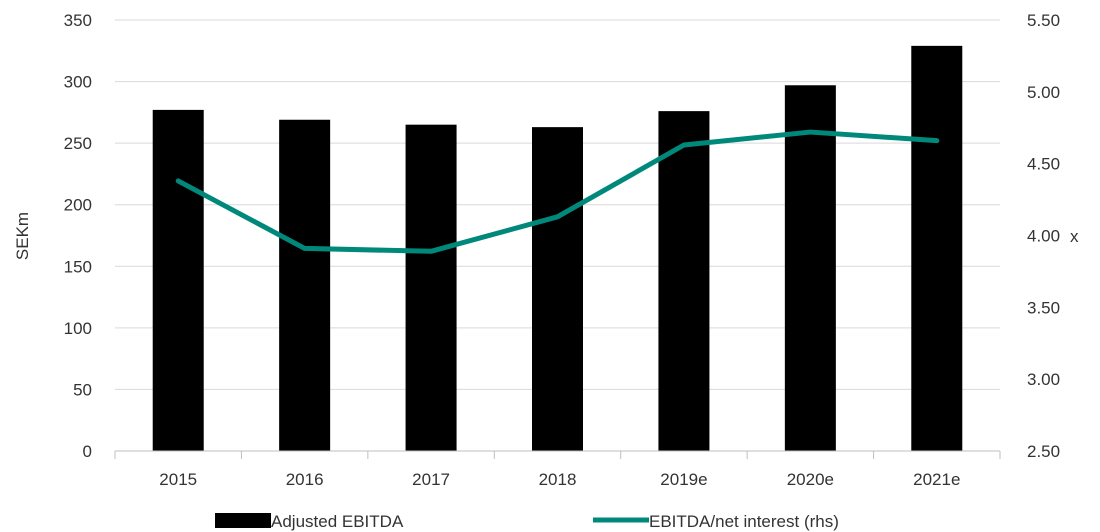 The image size is (1100, 532). What do you see at coordinates (82, 389) in the screenshot?
I see `y-tick-label: 50` at bounding box center [82, 389].